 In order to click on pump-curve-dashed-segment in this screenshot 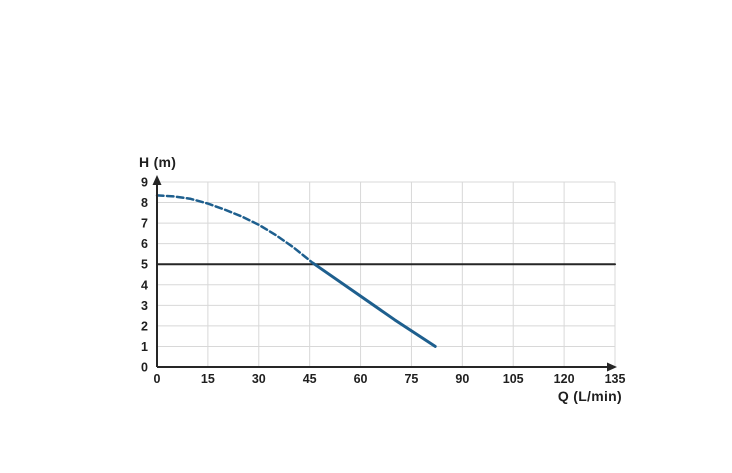, I will do `click(235, 229)`.